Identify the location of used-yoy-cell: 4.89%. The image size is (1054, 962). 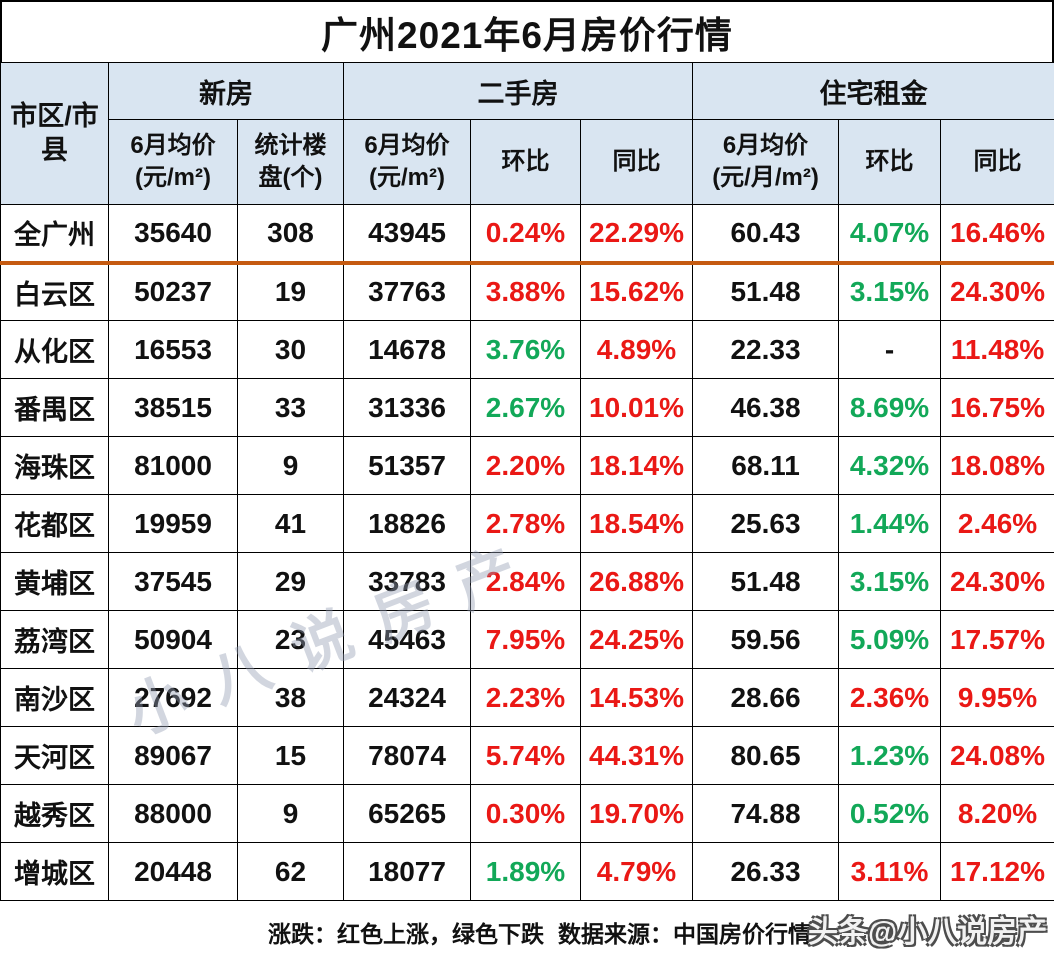
(637, 350).